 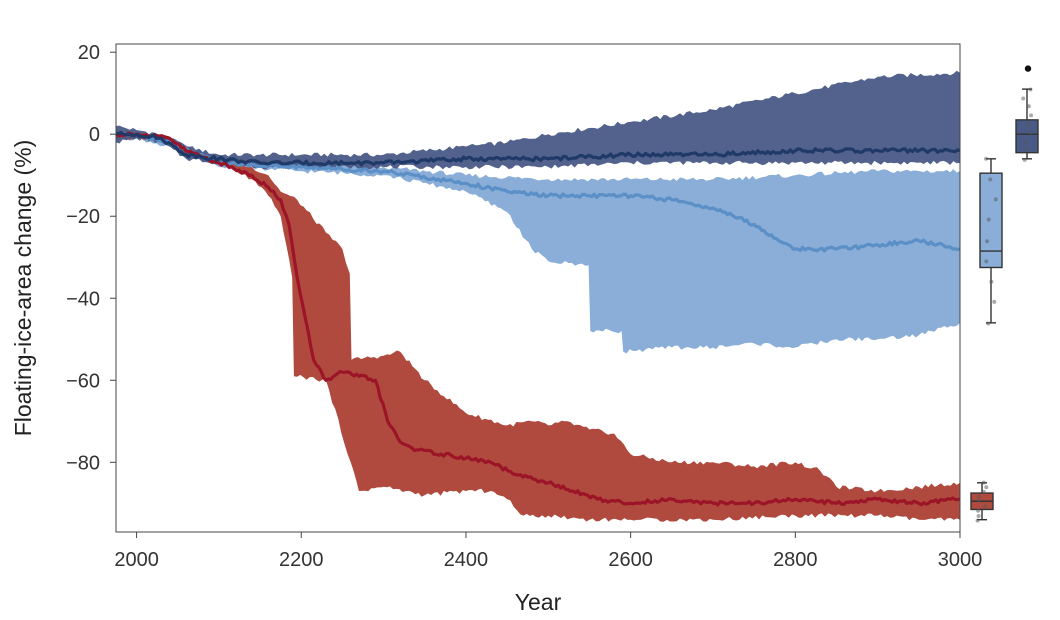 I want to click on y-tick-label: 0, so click(x=94, y=135).